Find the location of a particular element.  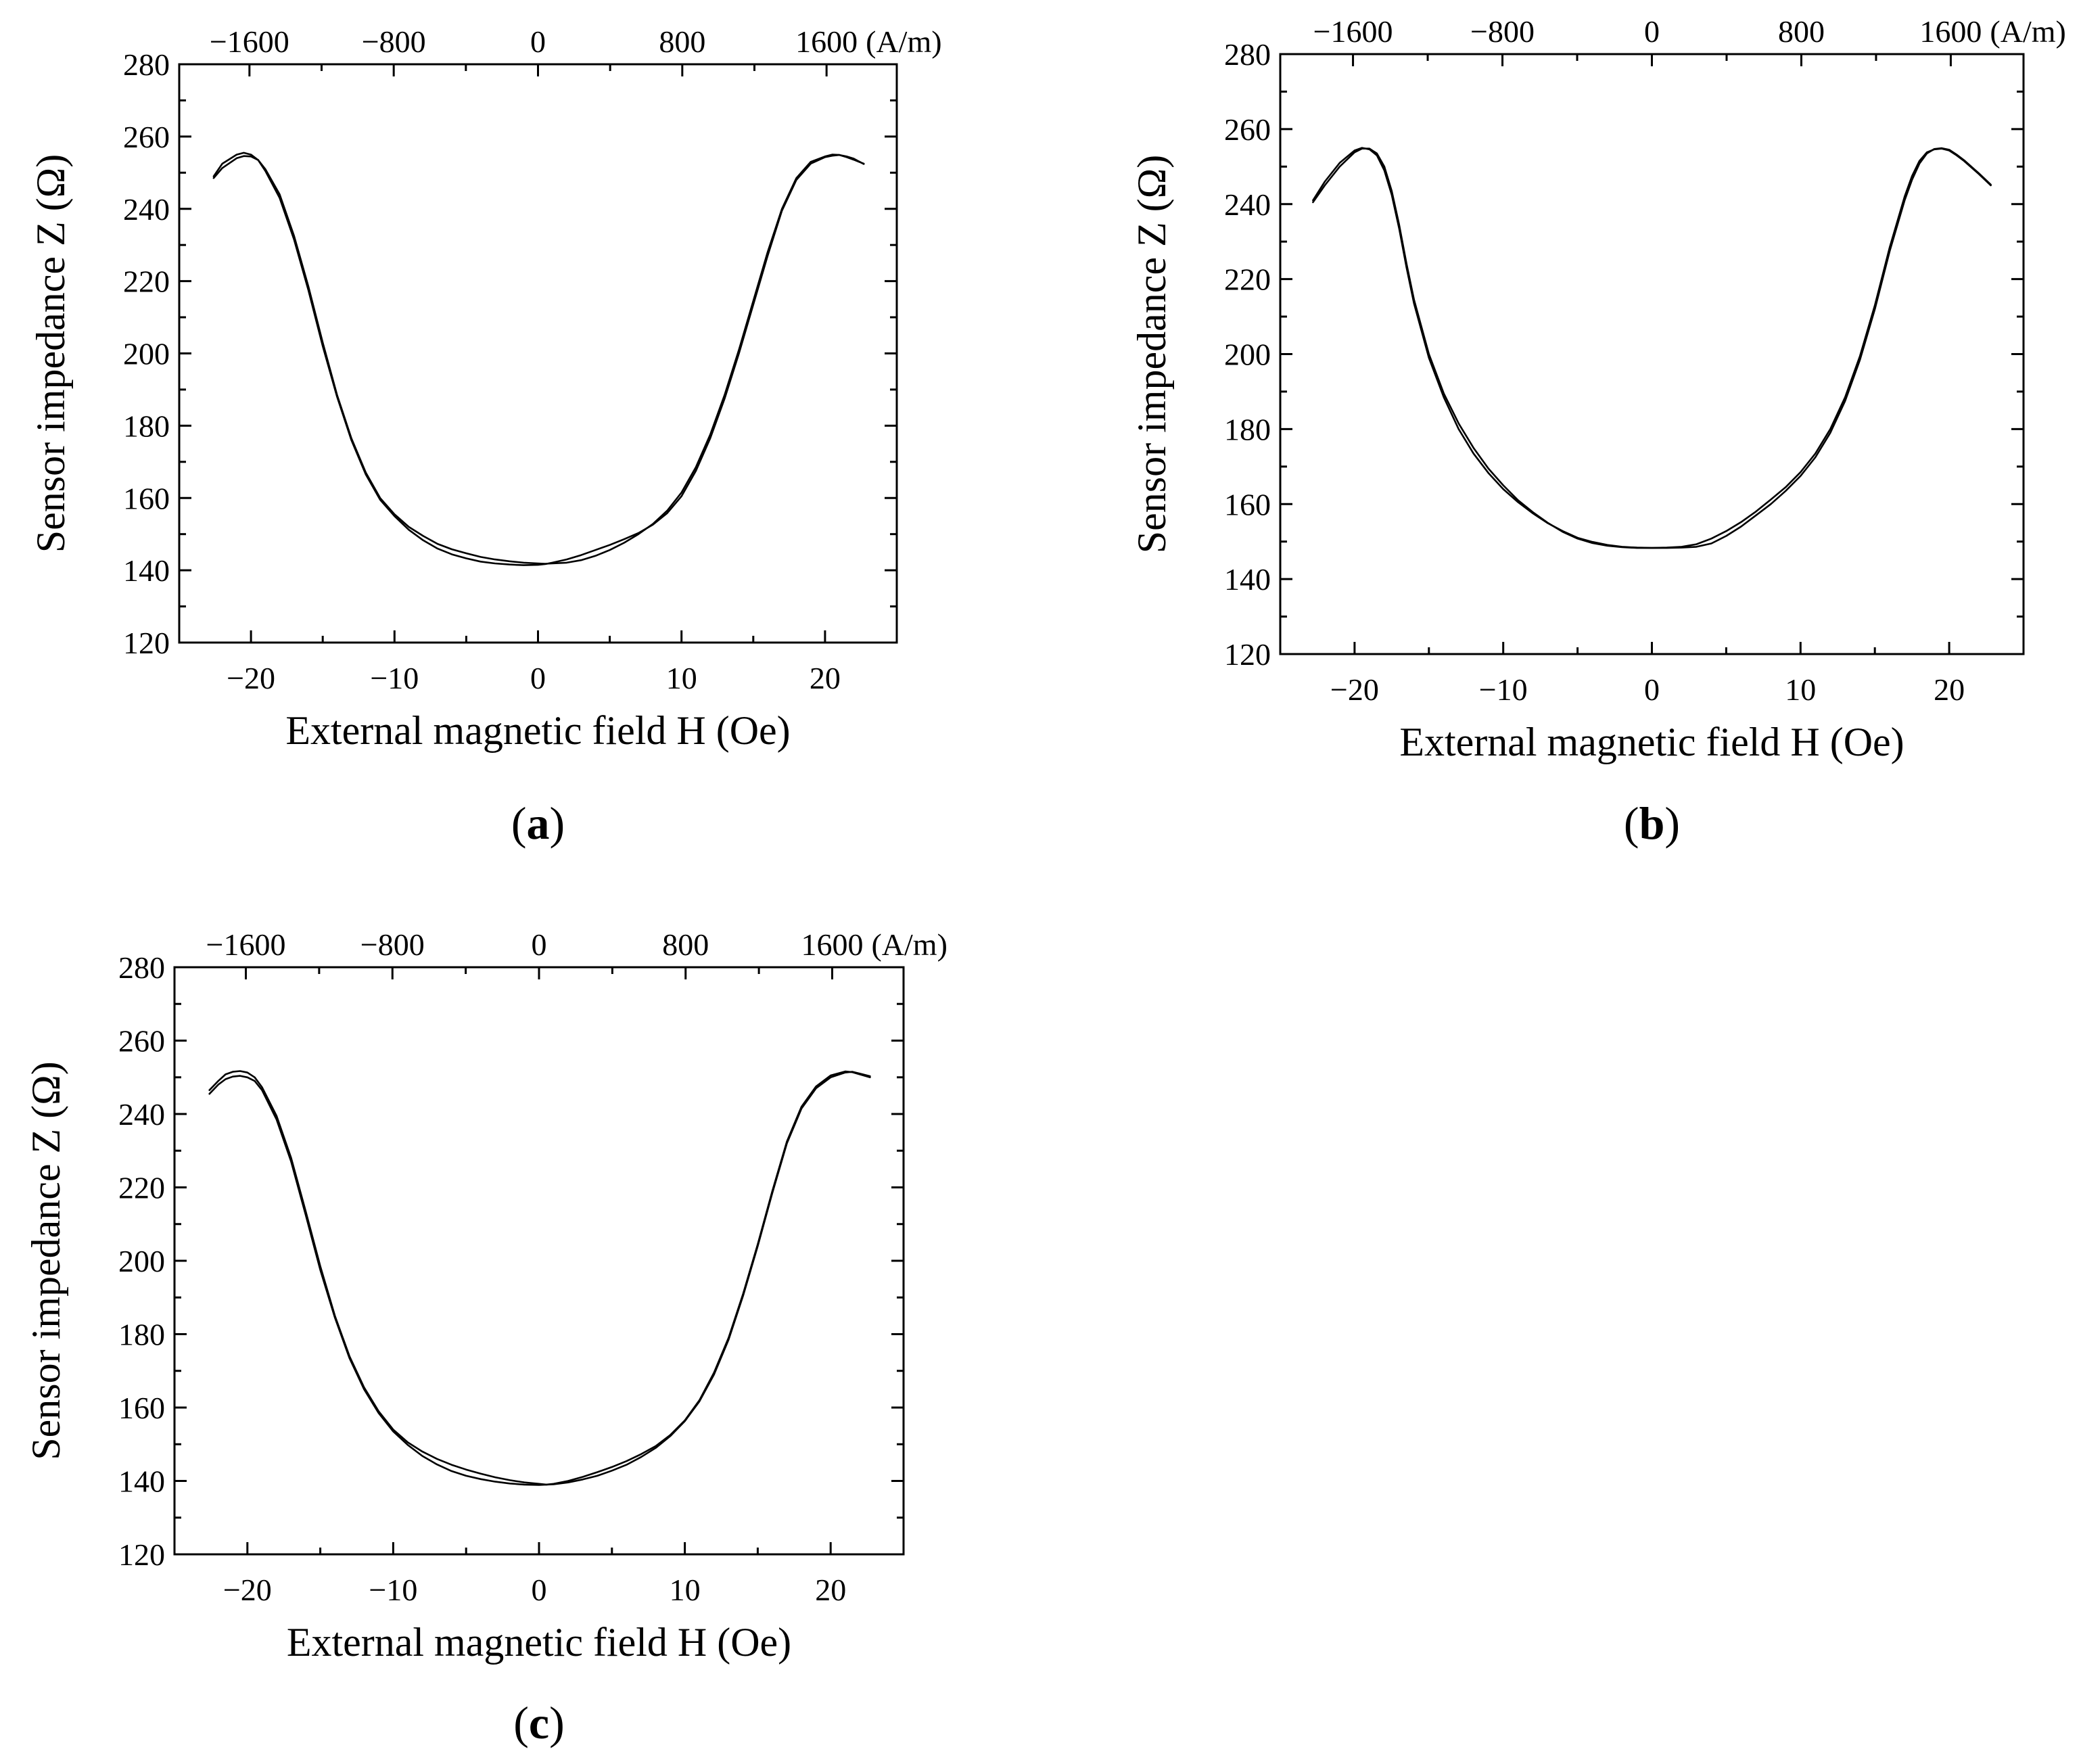

panel-label-letter: a is located at coordinates (538, 823).